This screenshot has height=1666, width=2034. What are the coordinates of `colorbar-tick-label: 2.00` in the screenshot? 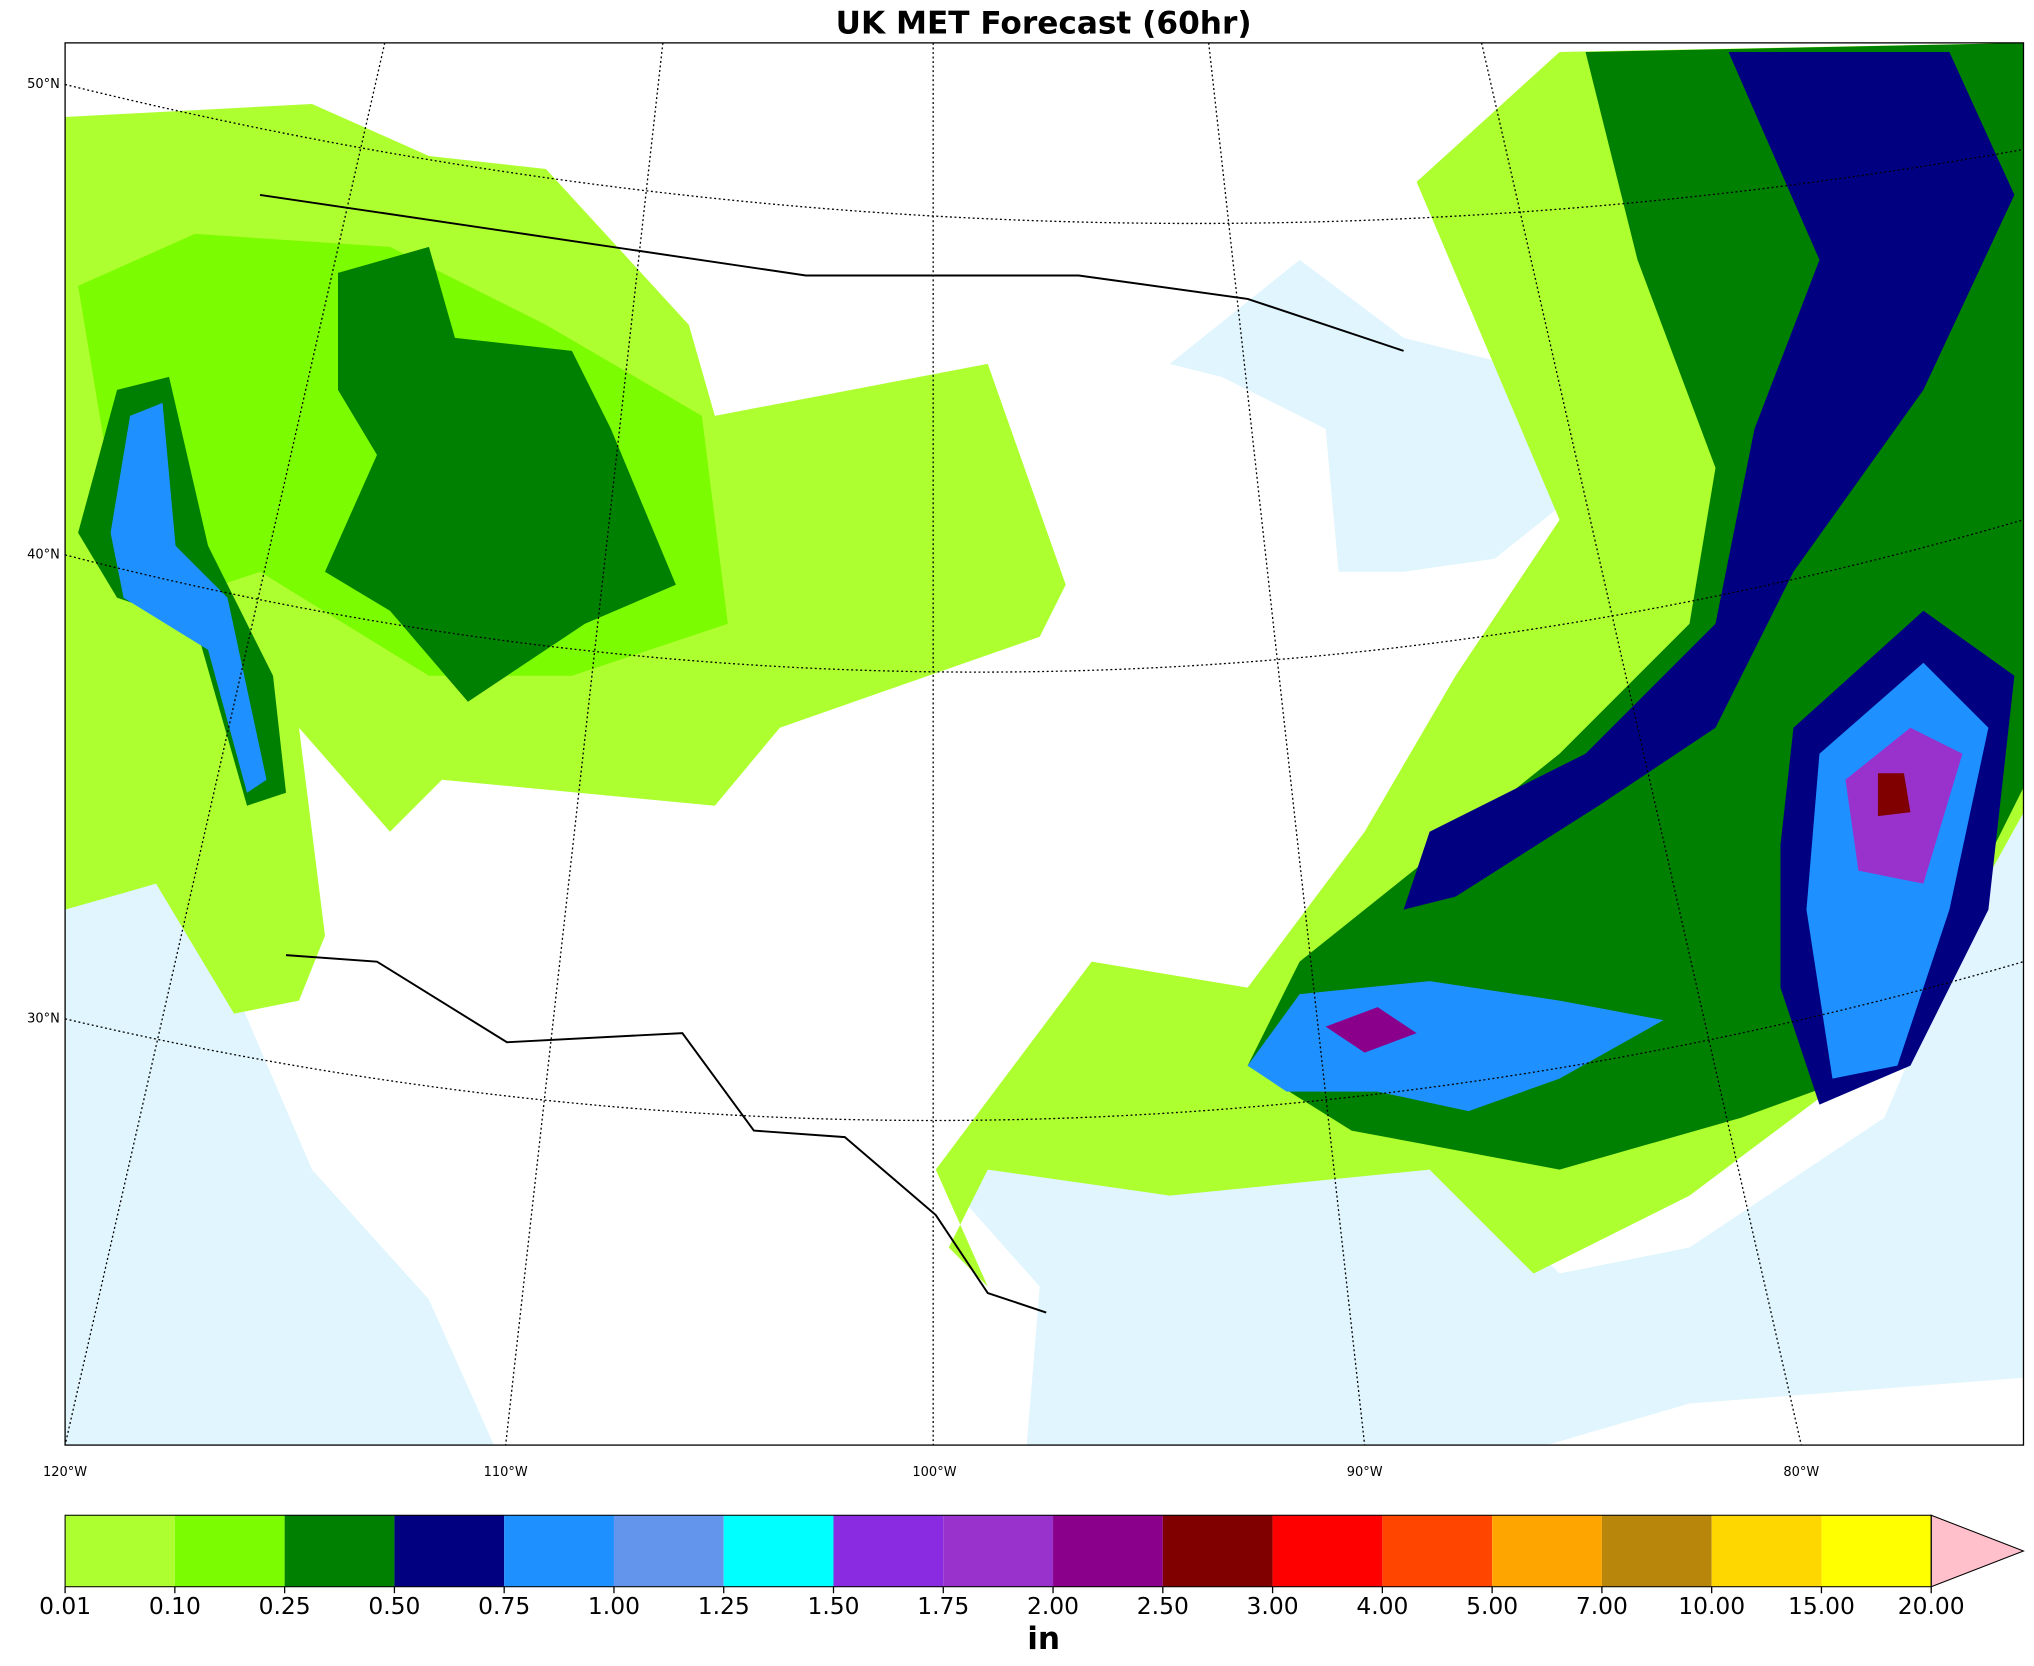 It's located at (1053, 1606).